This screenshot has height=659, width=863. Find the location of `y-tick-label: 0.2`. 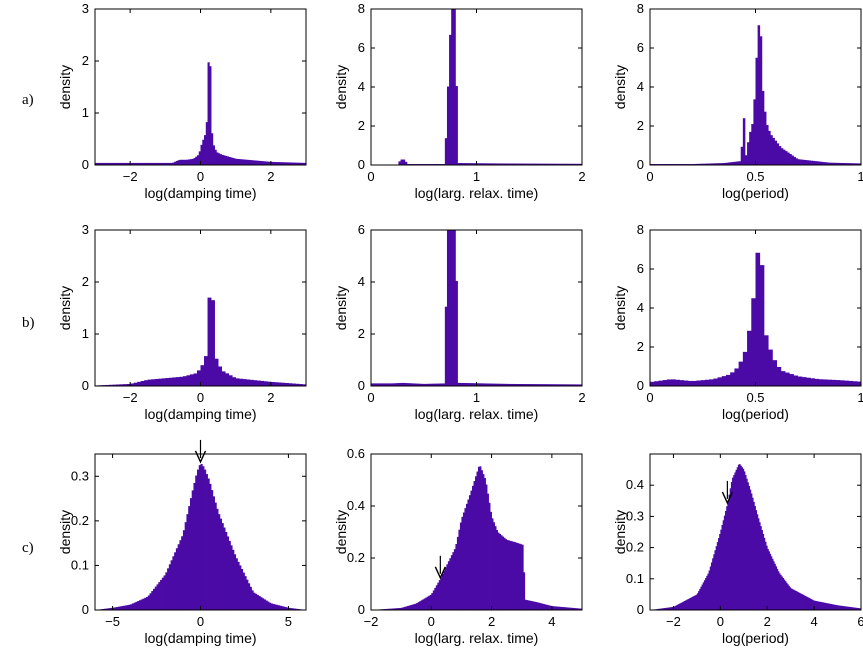

y-tick-label: 0.2 is located at coordinates (635, 547).